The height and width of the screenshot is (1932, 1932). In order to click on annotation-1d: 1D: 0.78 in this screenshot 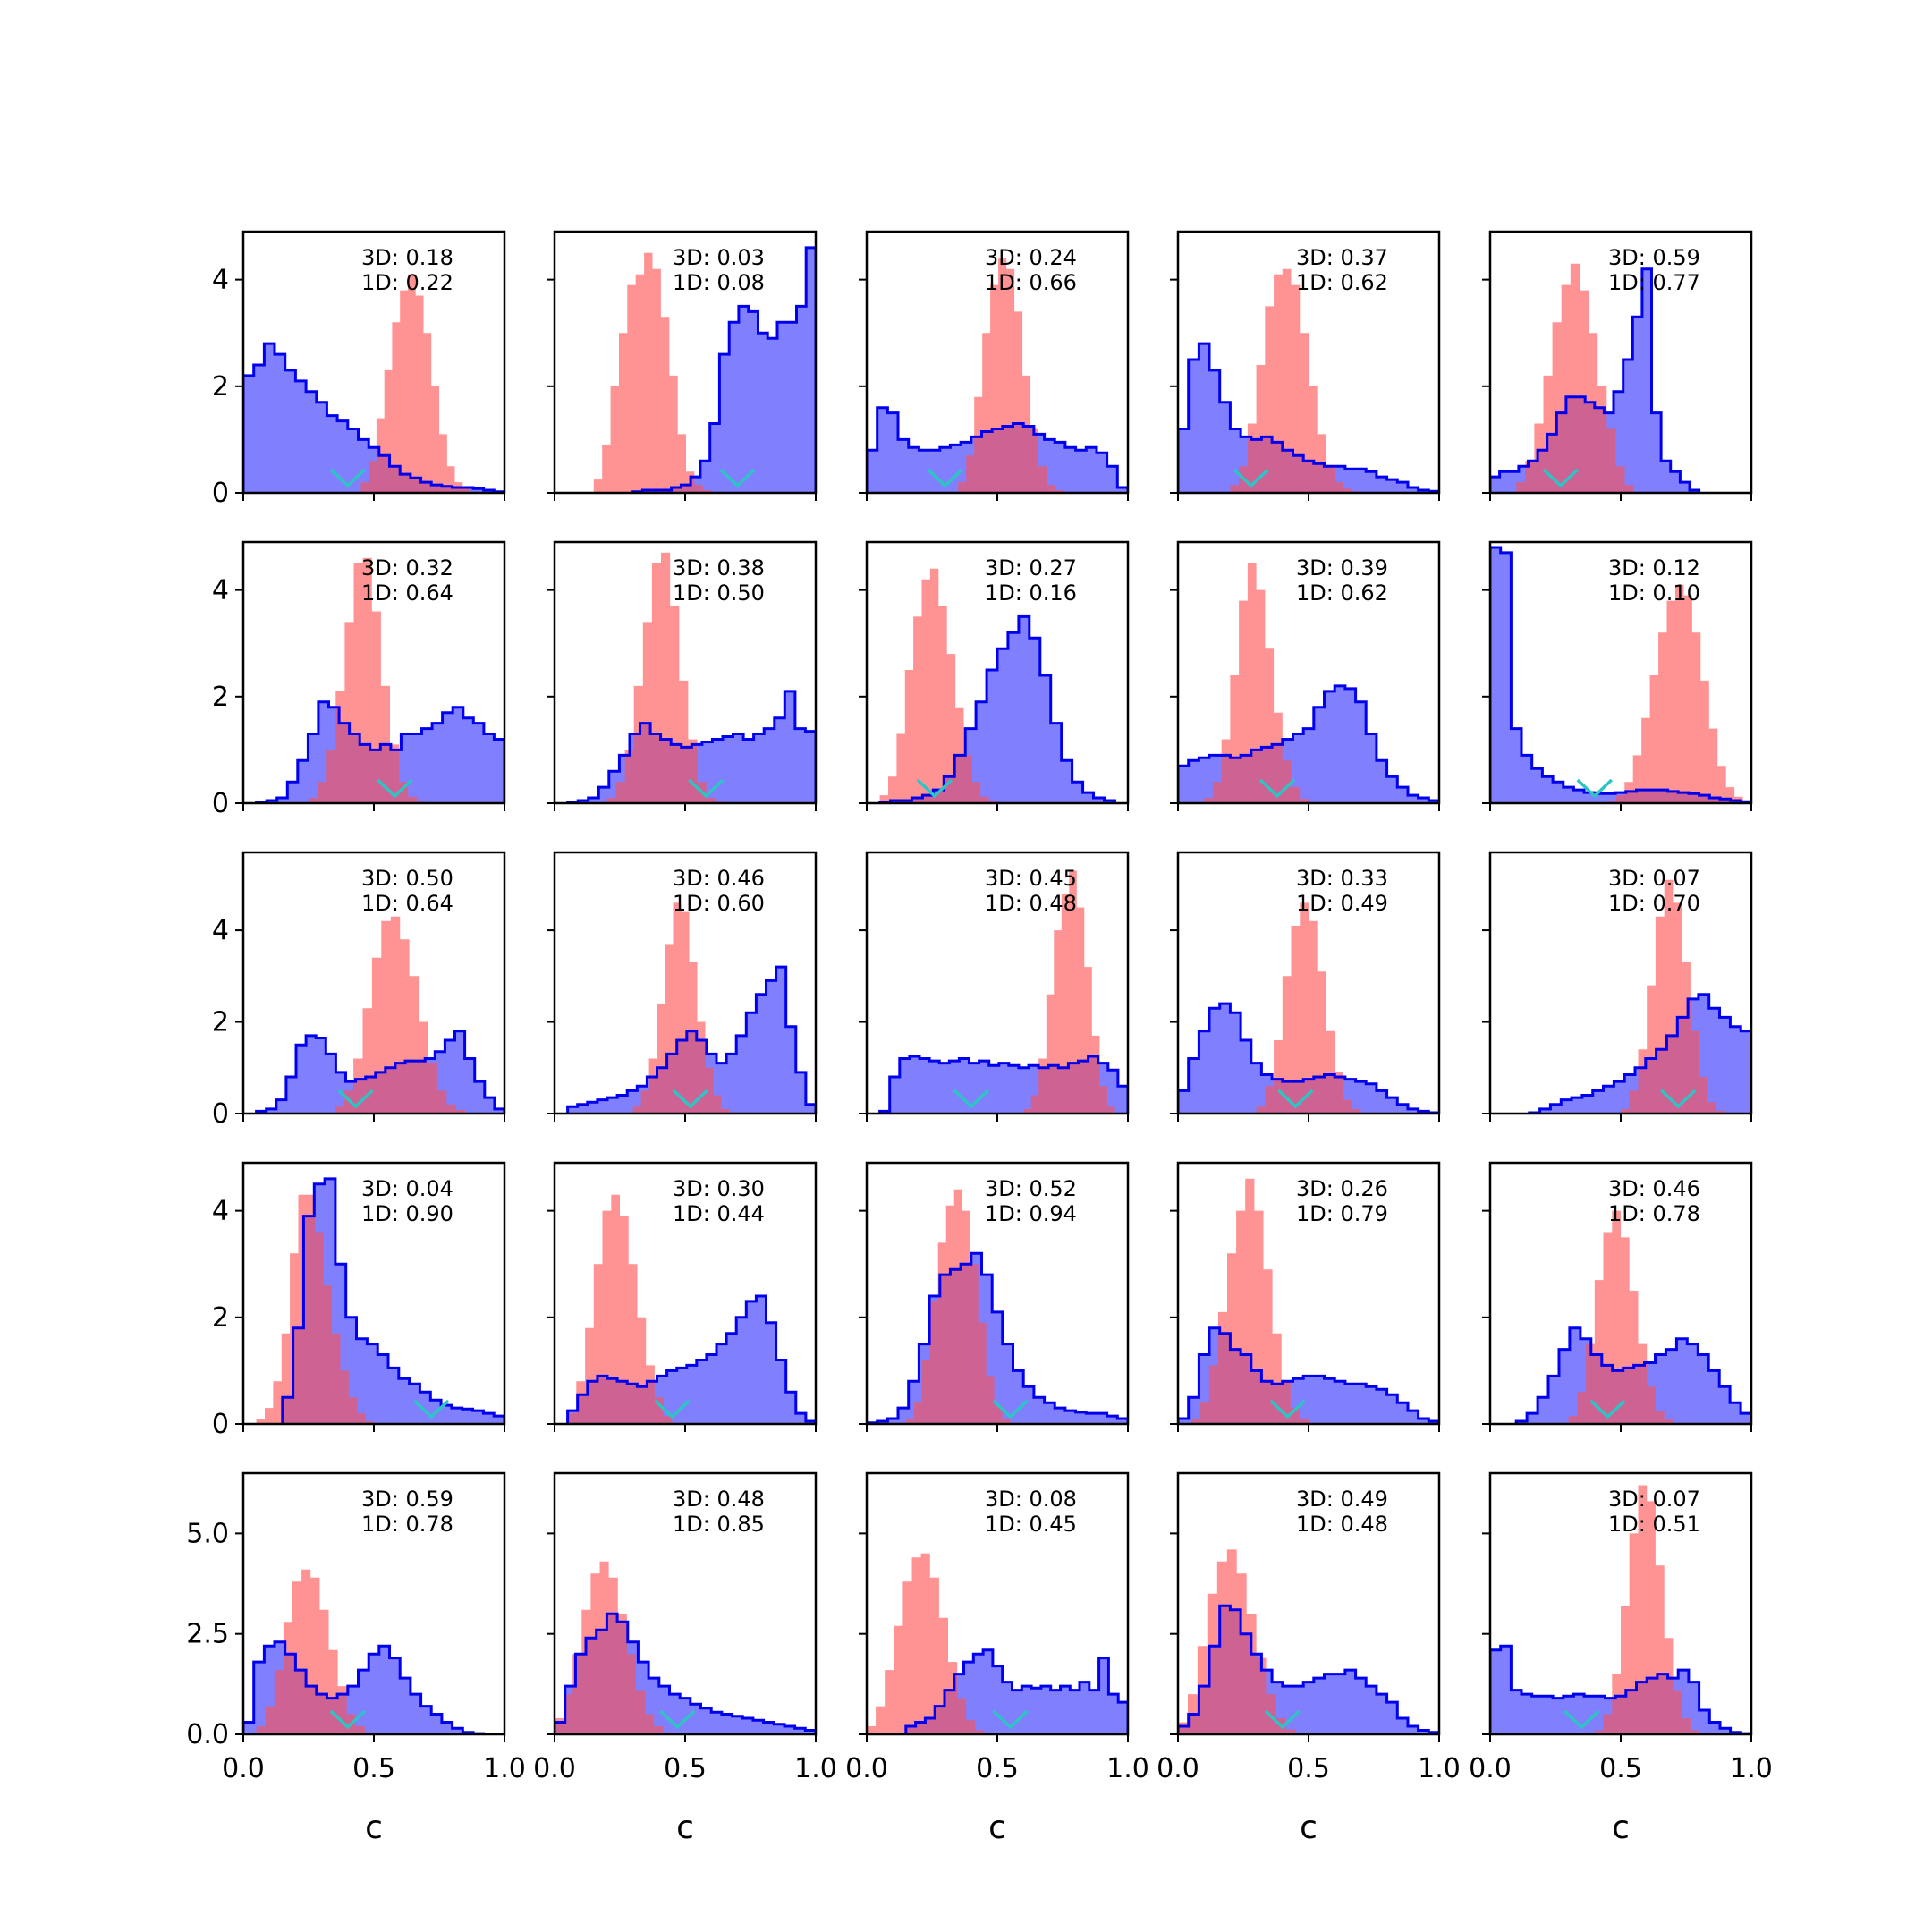, I will do `click(407, 1524)`.